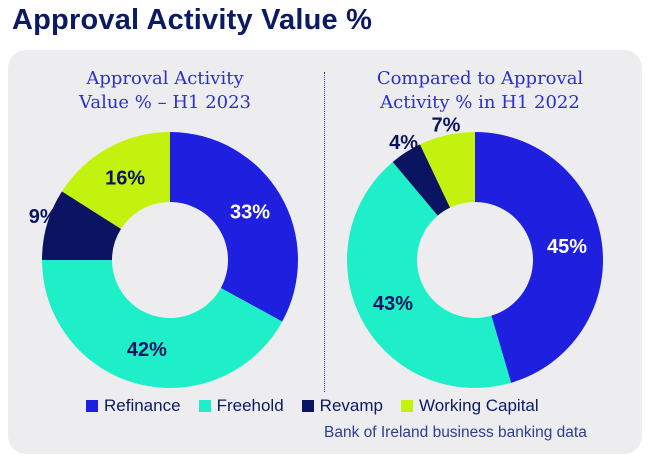 This screenshot has width=650, height=460. Describe the element at coordinates (403, 143) in the screenshot. I see `data-label-revamp: 4%` at that location.